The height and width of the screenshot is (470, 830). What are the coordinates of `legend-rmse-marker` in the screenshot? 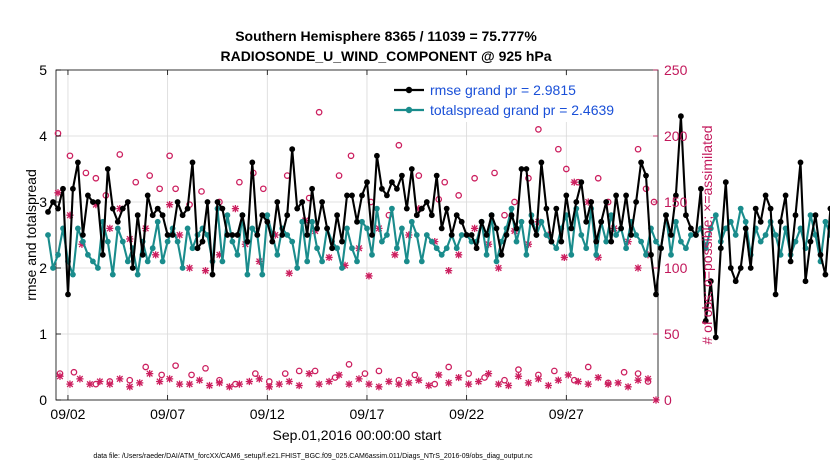 It's located at (409, 90).